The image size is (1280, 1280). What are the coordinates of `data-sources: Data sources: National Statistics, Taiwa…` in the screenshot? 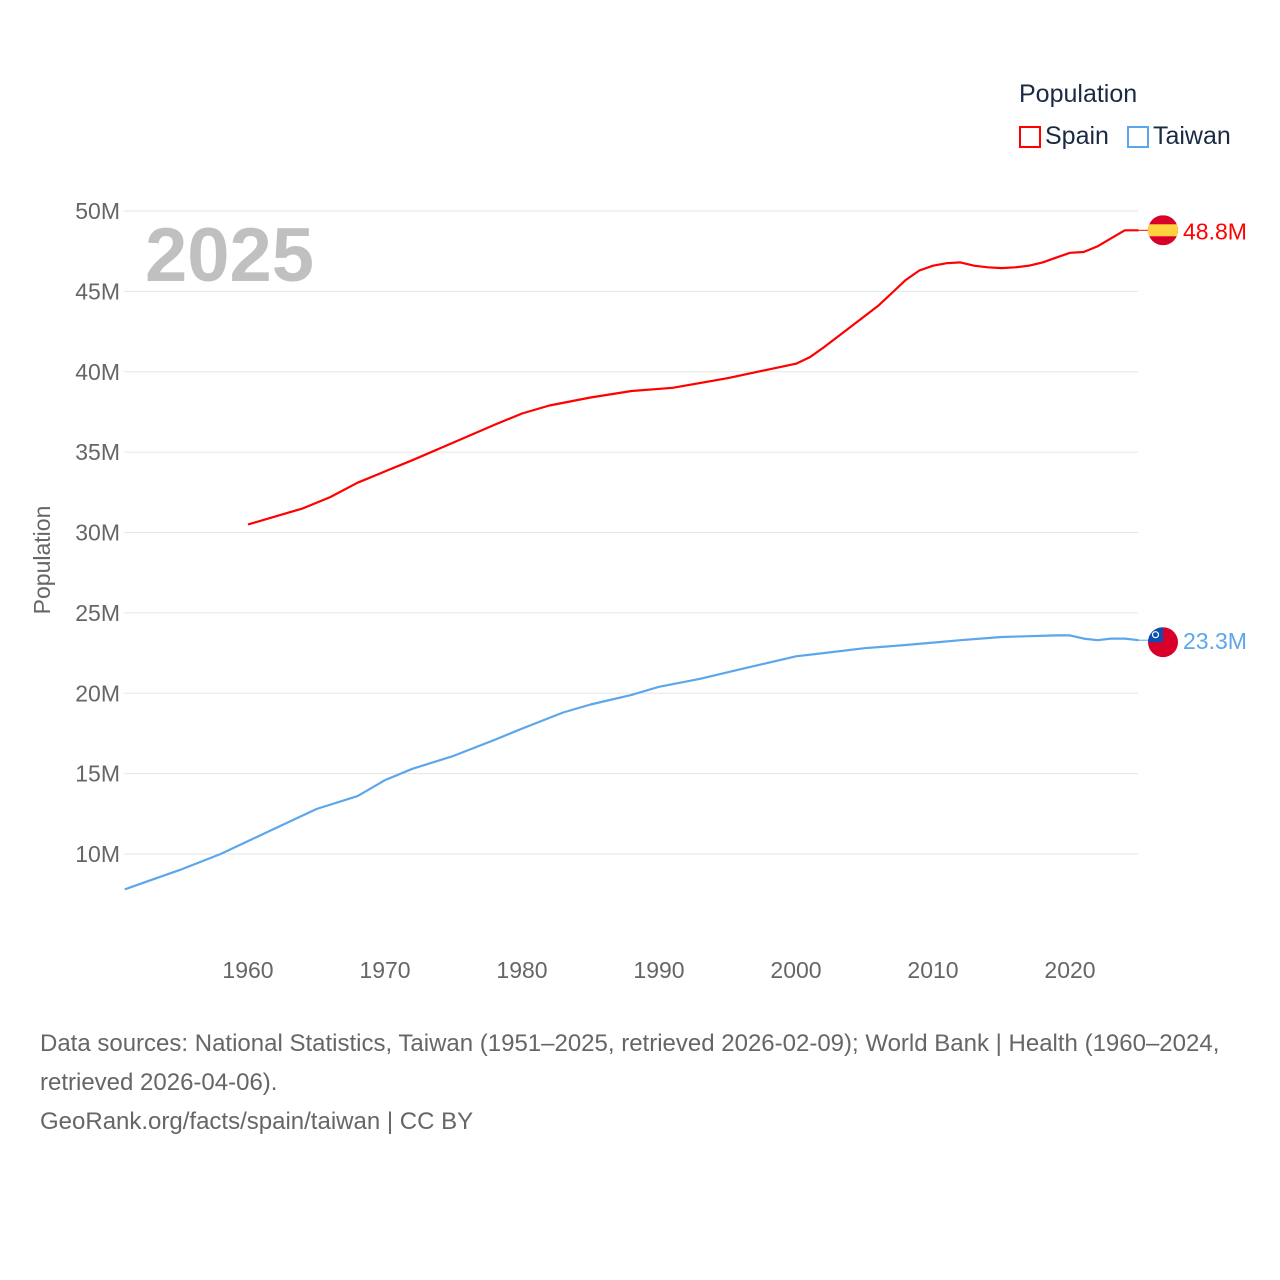 It's located at (630, 1063).